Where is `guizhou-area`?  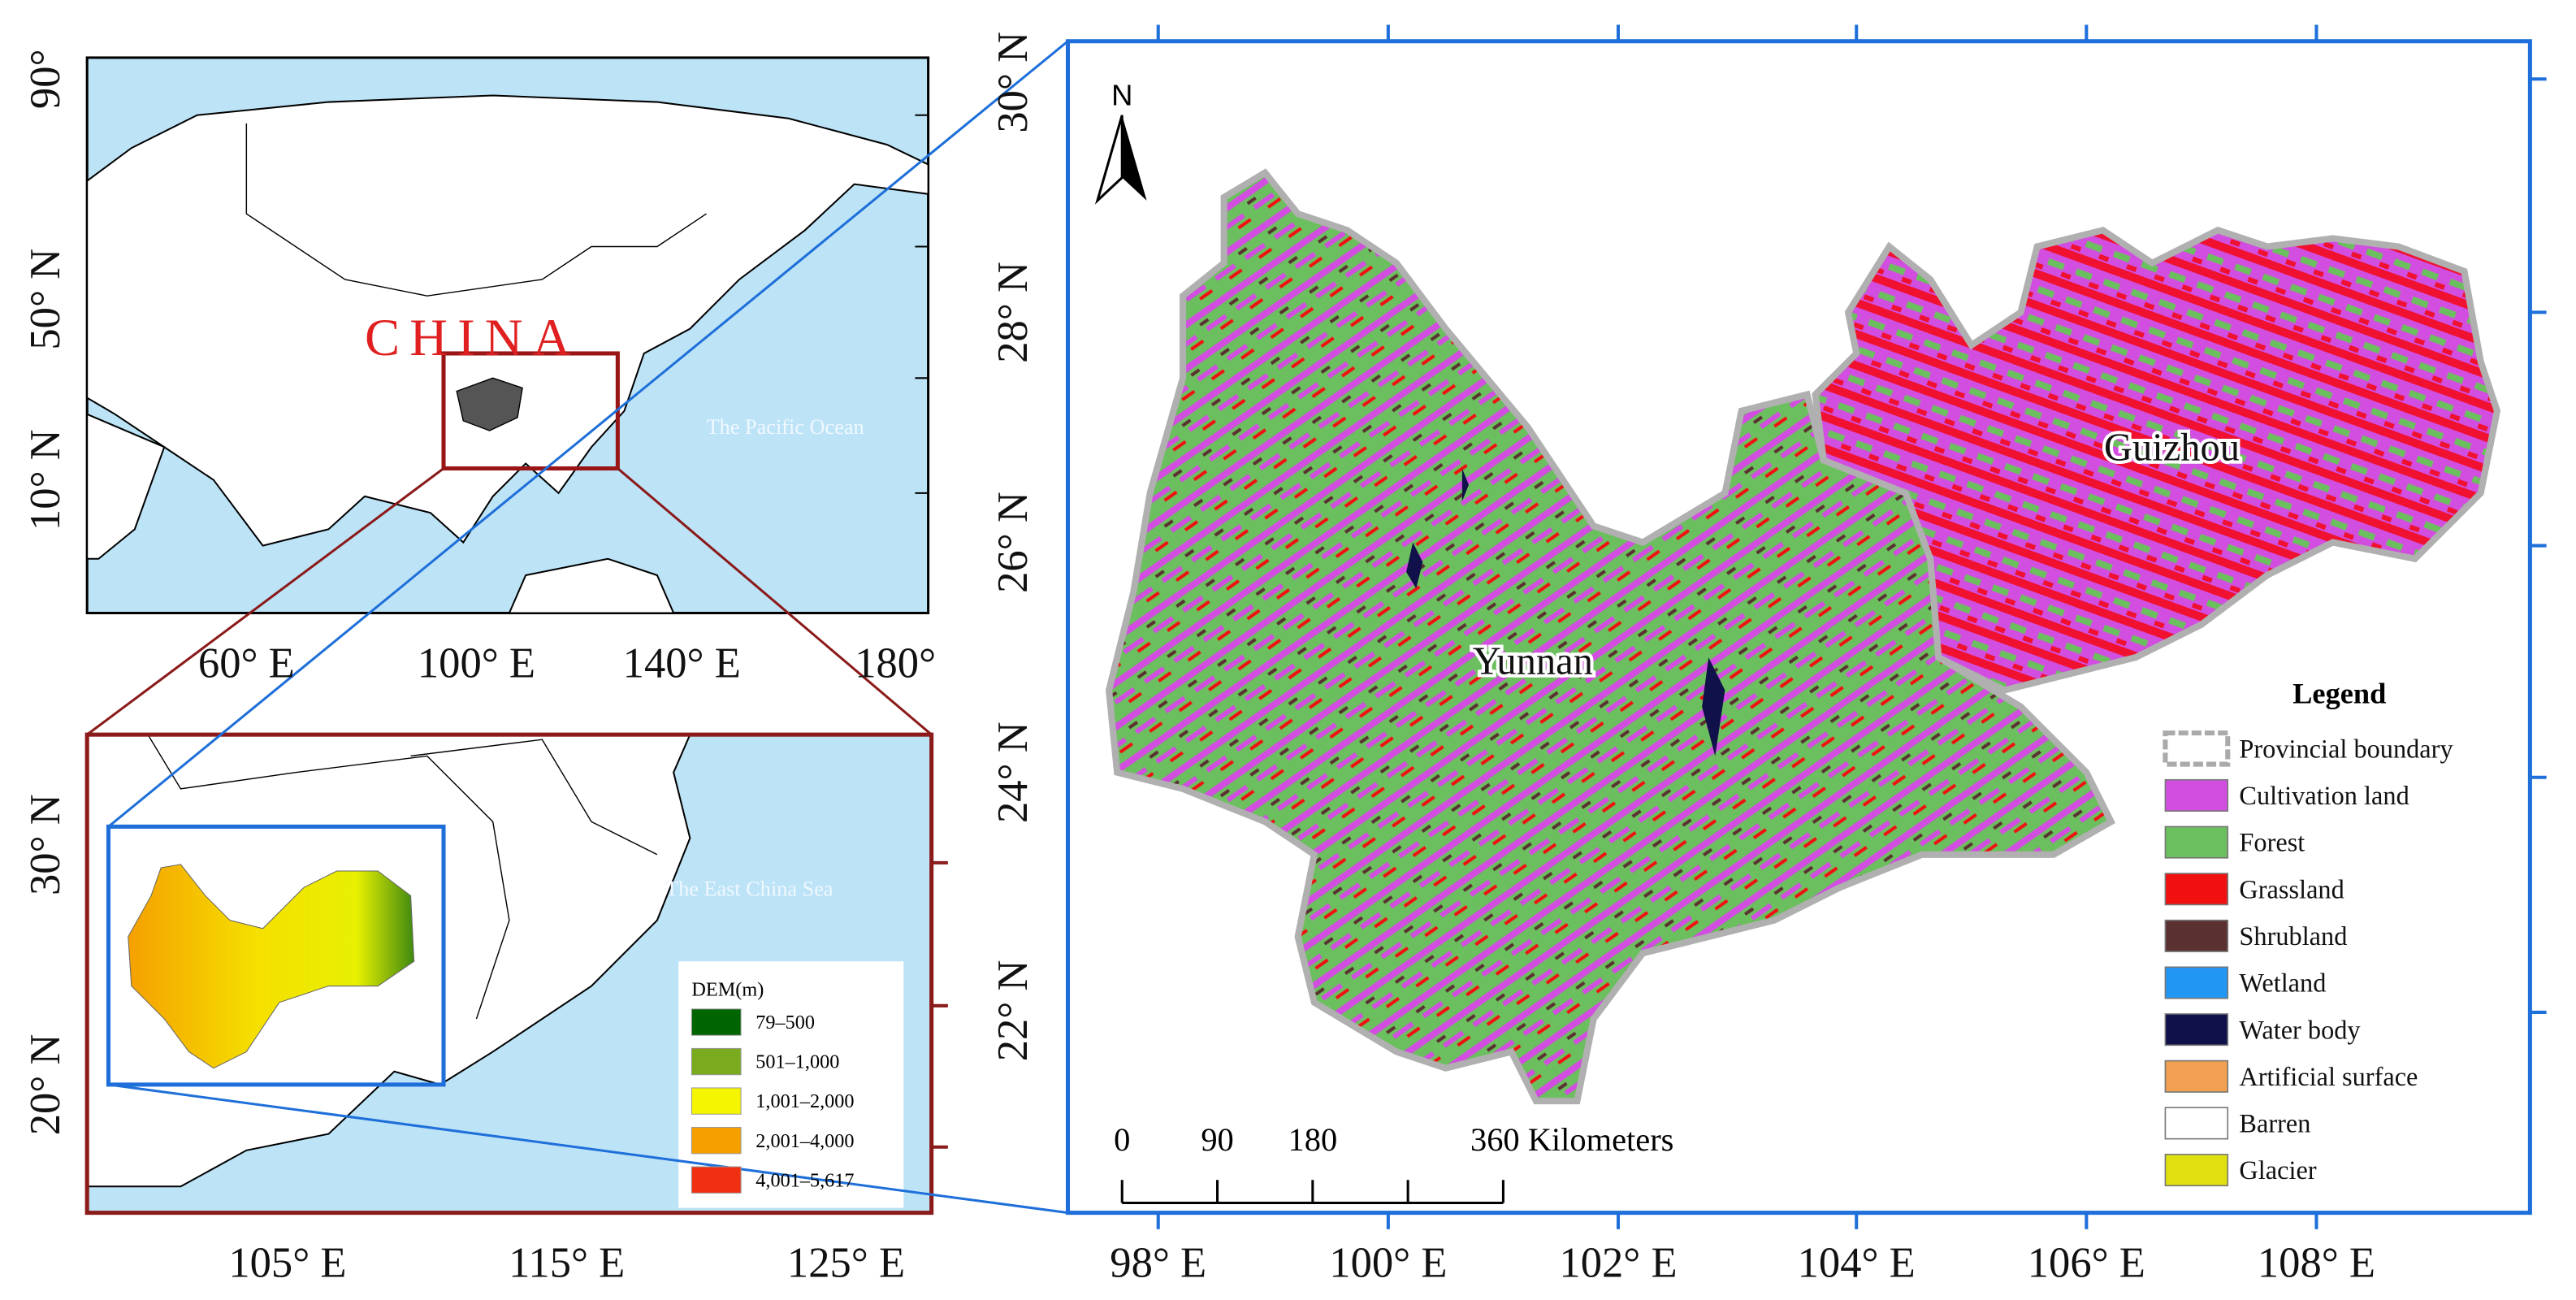
guizhou-area is located at coordinates (2156, 460).